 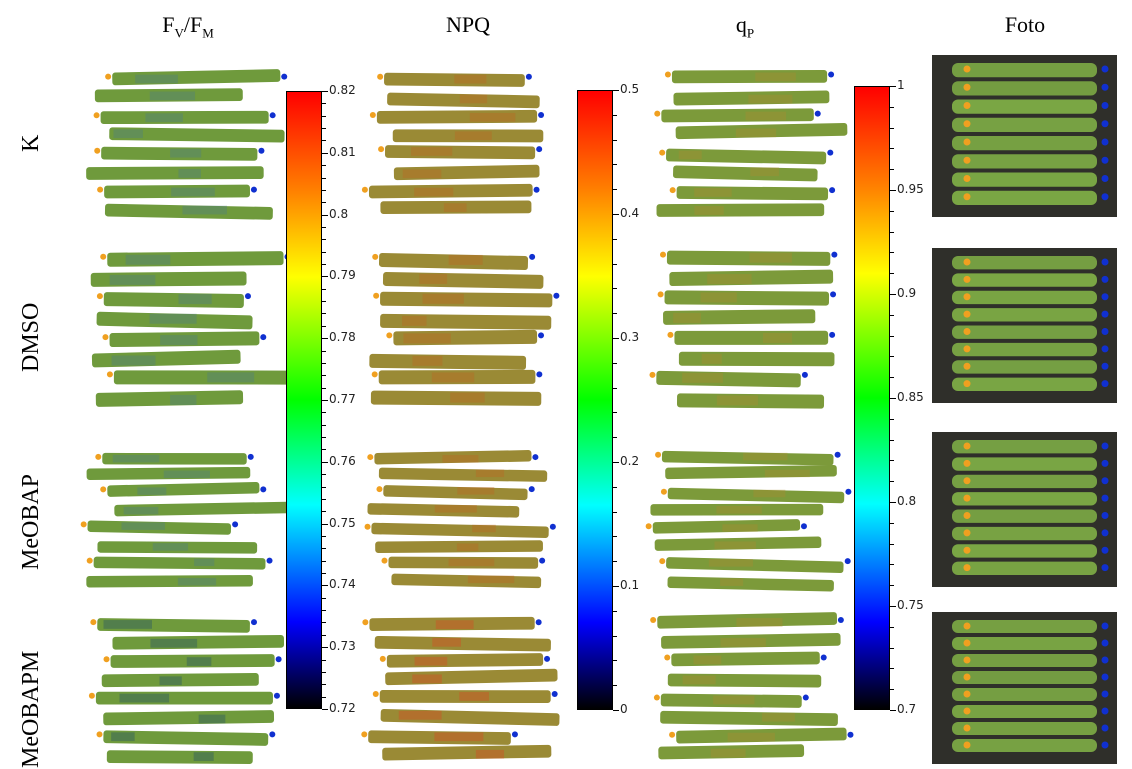 I want to click on colorbar-qp-tick-label: 0.9, so click(x=907, y=293).